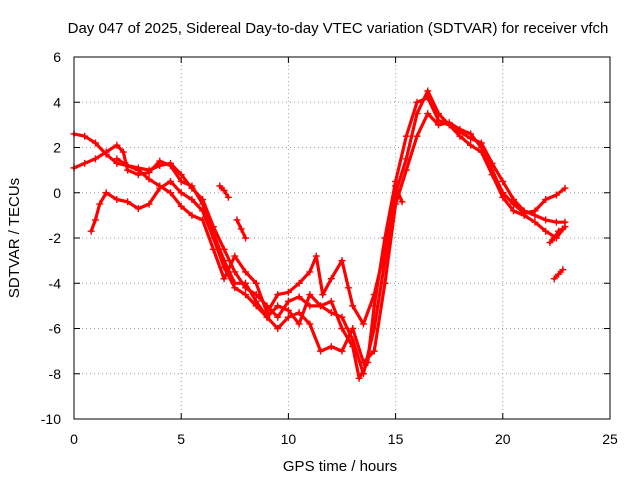 The height and width of the screenshot is (480, 640). Describe the element at coordinates (51, 419) in the screenshot. I see `y-tick-label: -10` at that location.